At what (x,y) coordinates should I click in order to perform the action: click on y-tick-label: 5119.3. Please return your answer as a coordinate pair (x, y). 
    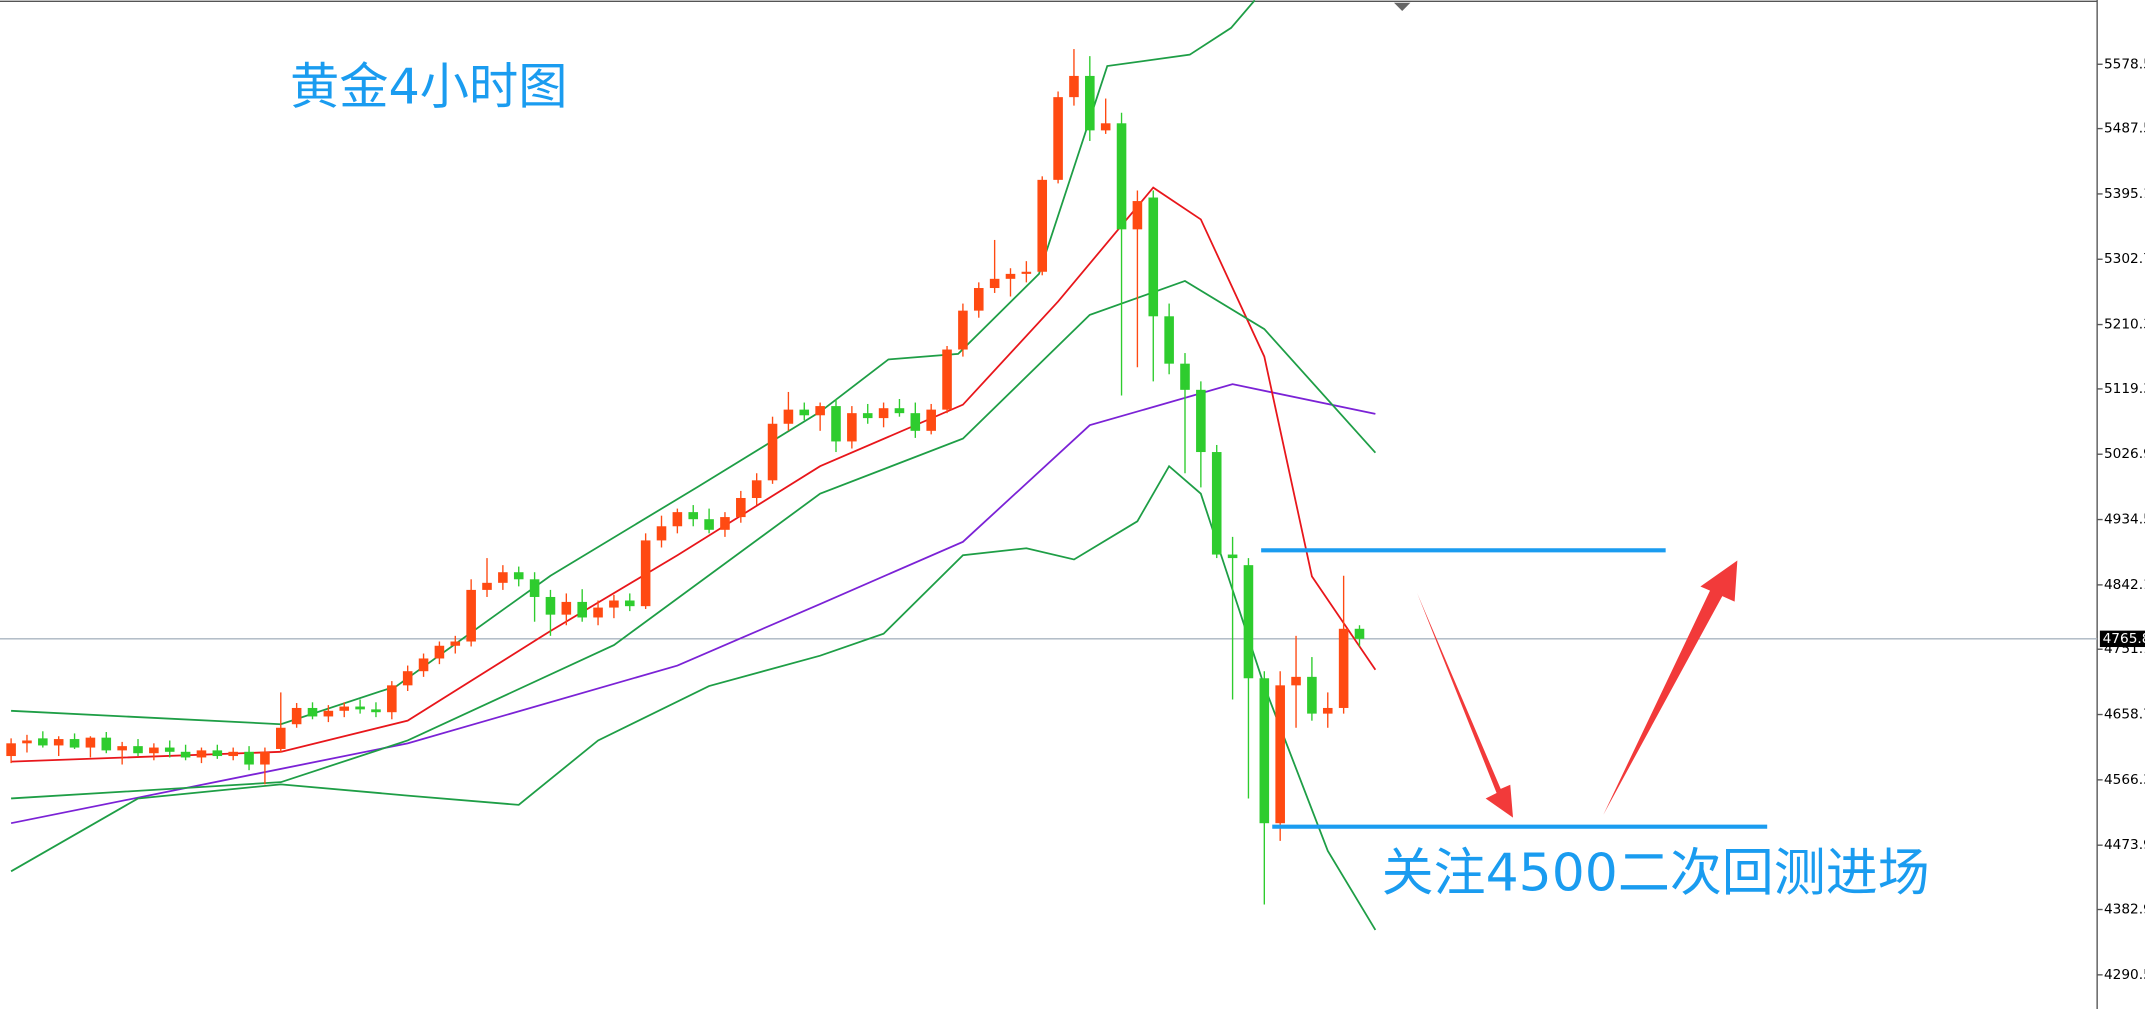
    Looking at the image, I should click on (2124, 389).